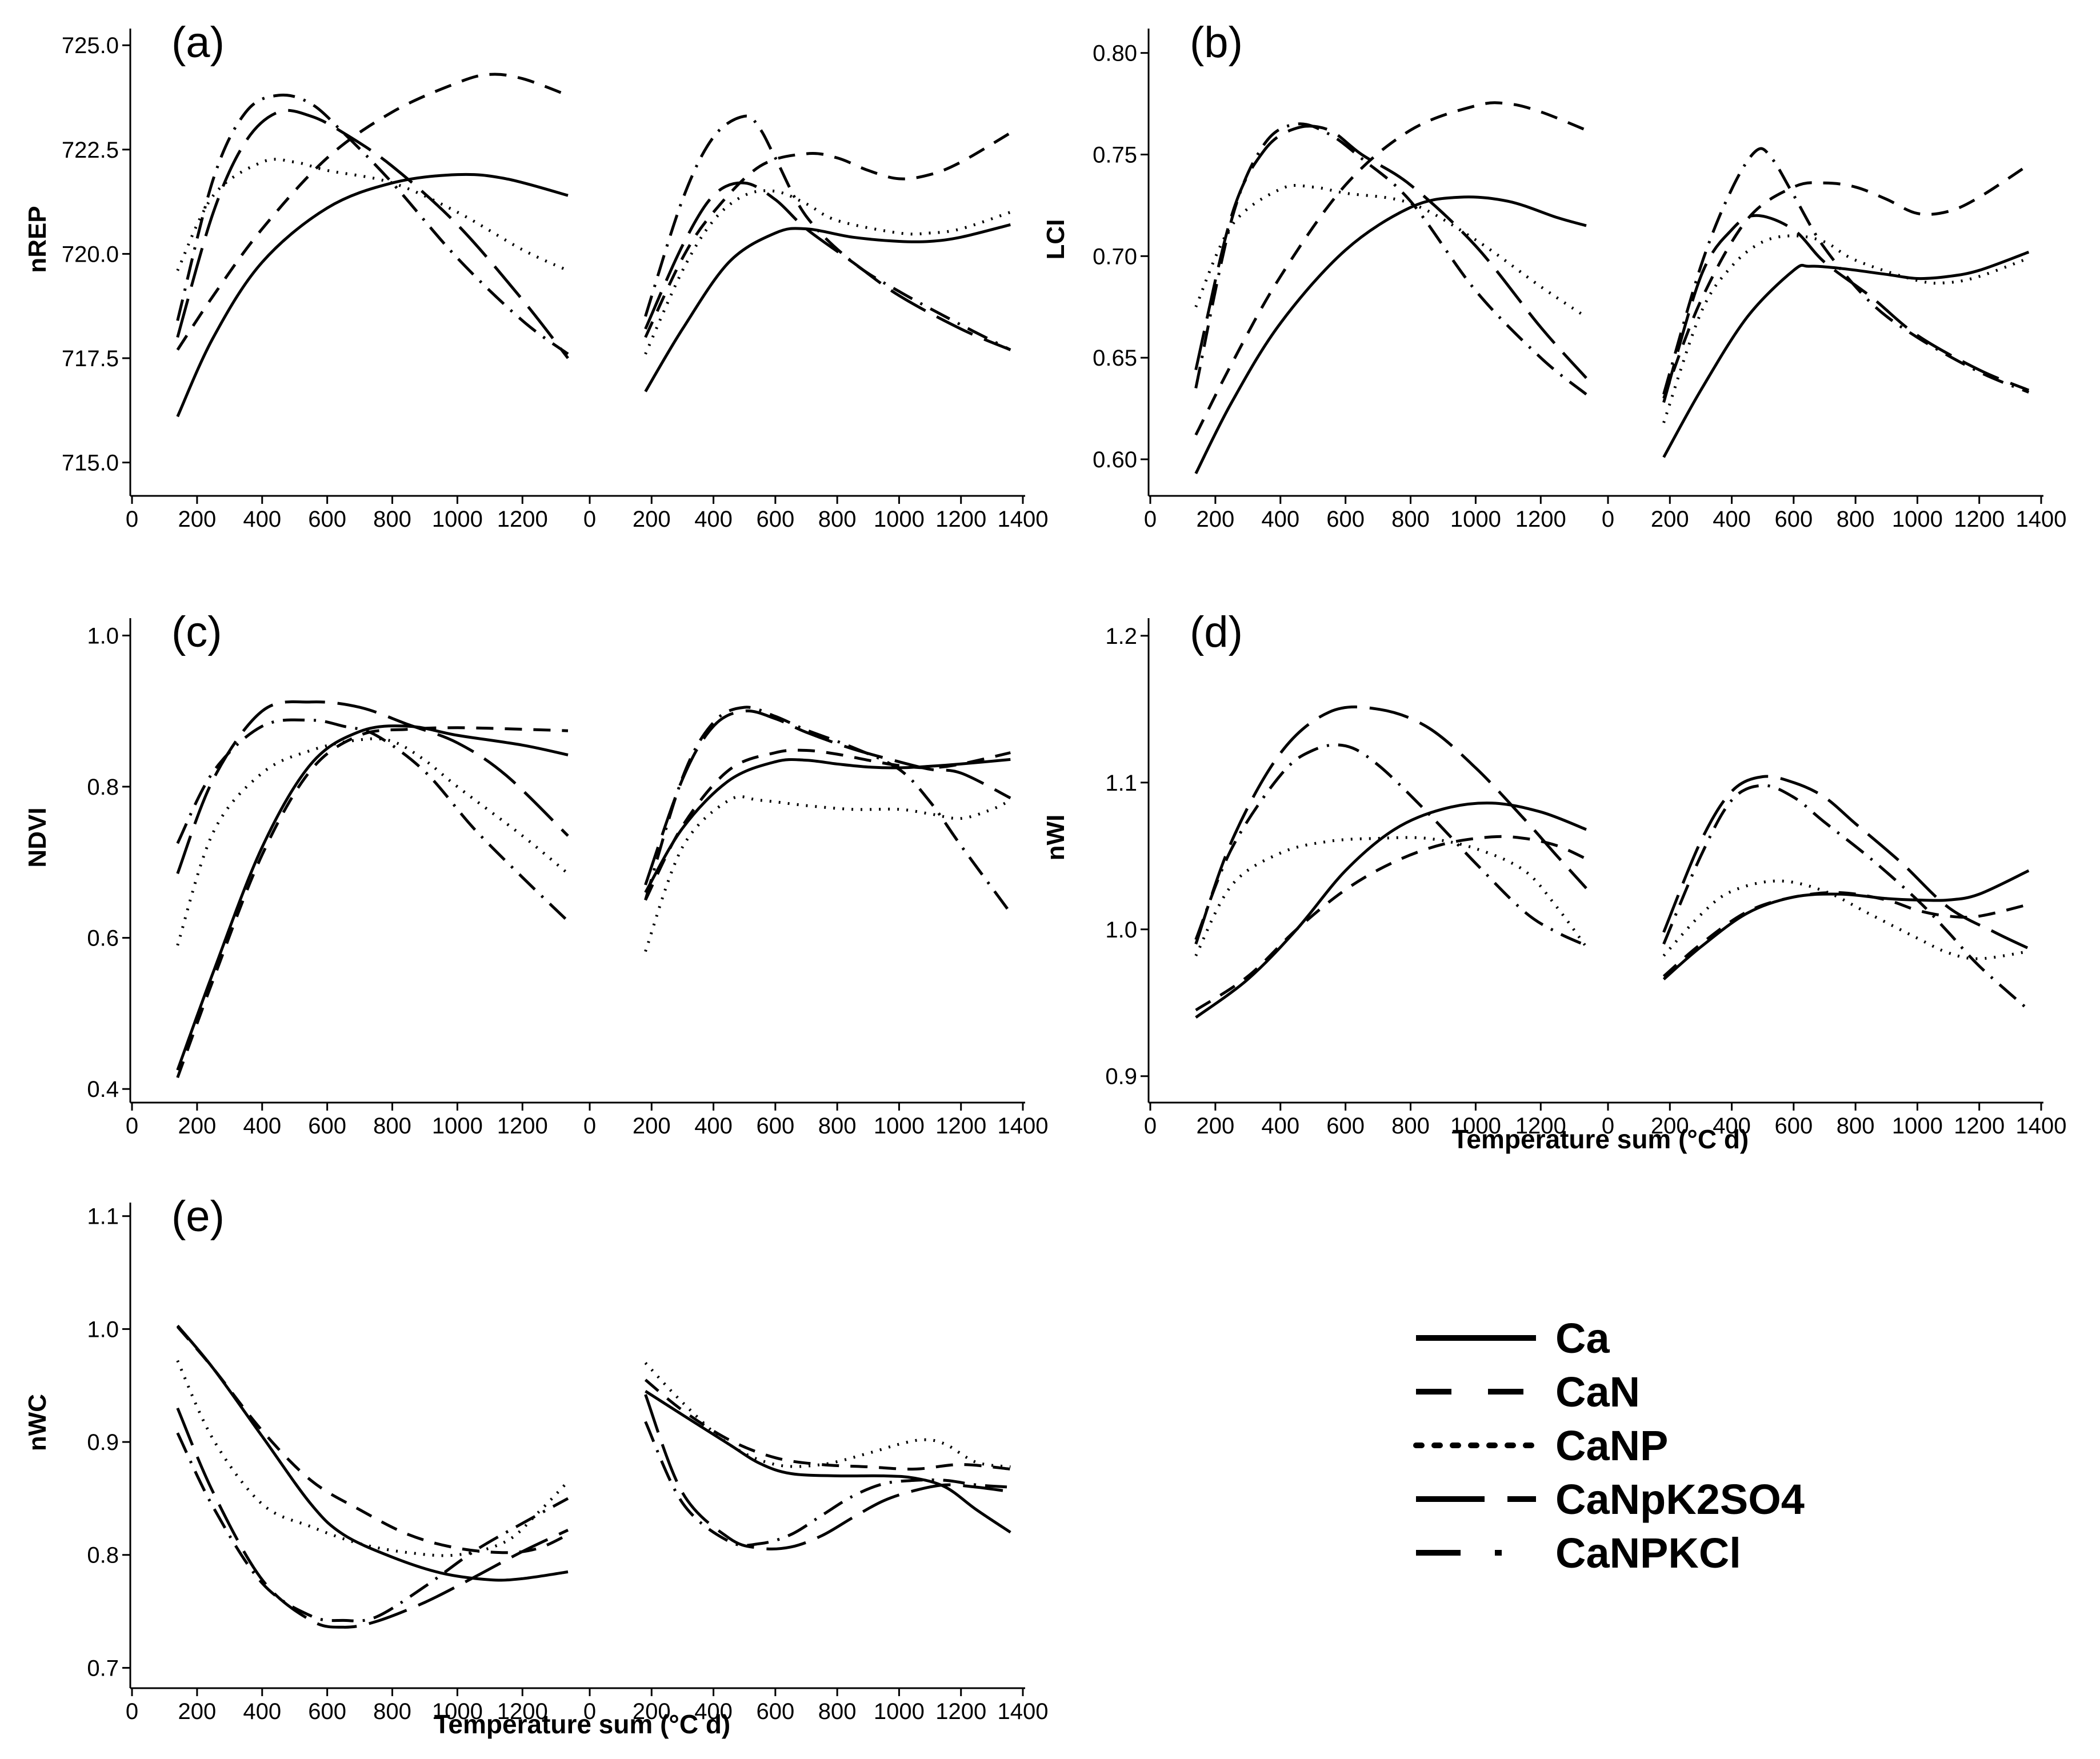  I want to click on y-tick-label: 0.75, so click(1115, 155).